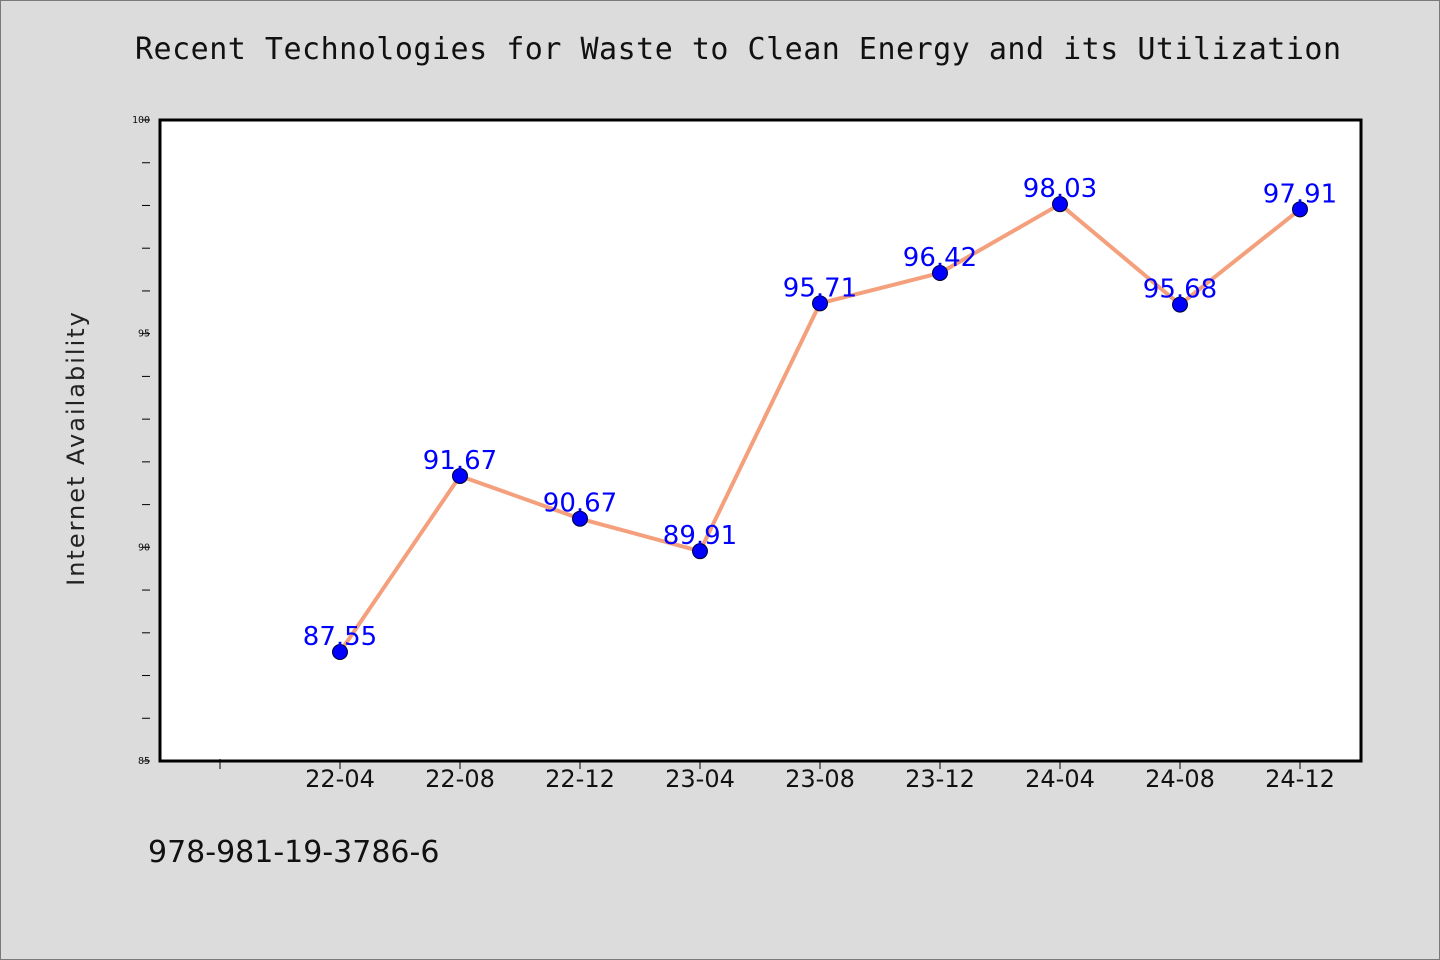 Image resolution: width=1440 pixels, height=960 pixels. I want to click on y-tick-label: 95, so click(144, 334).